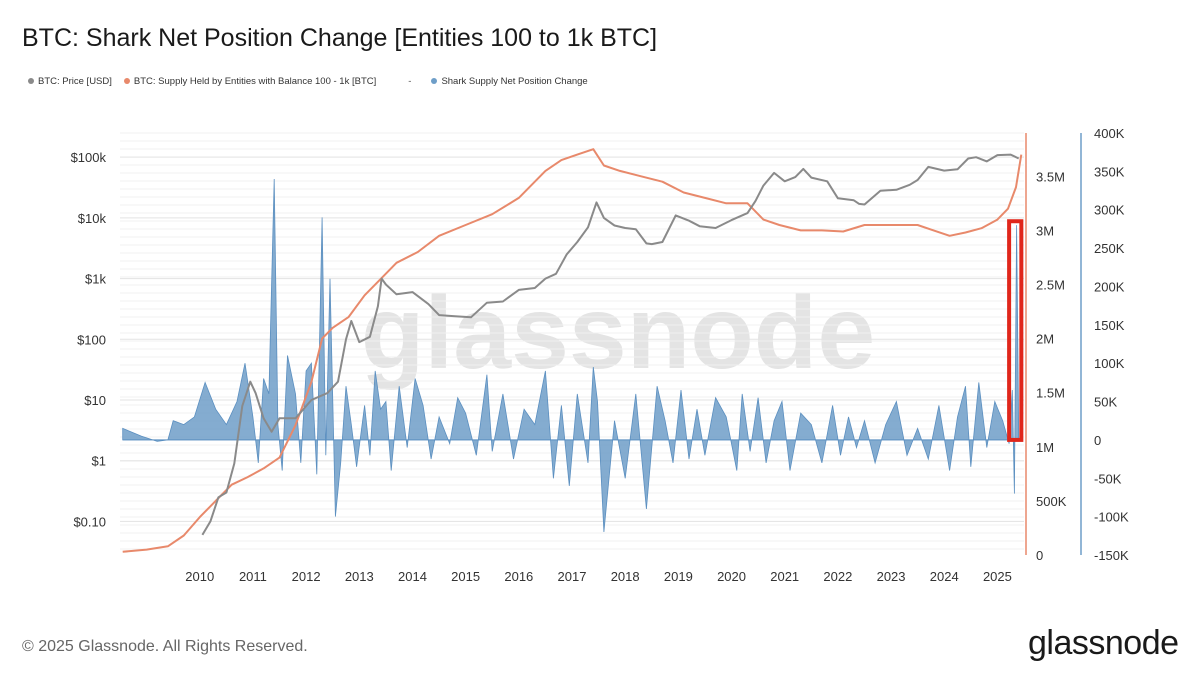 This screenshot has width=1200, height=686. I want to click on mid-axis-tick-label: 500K, so click(1051, 501).